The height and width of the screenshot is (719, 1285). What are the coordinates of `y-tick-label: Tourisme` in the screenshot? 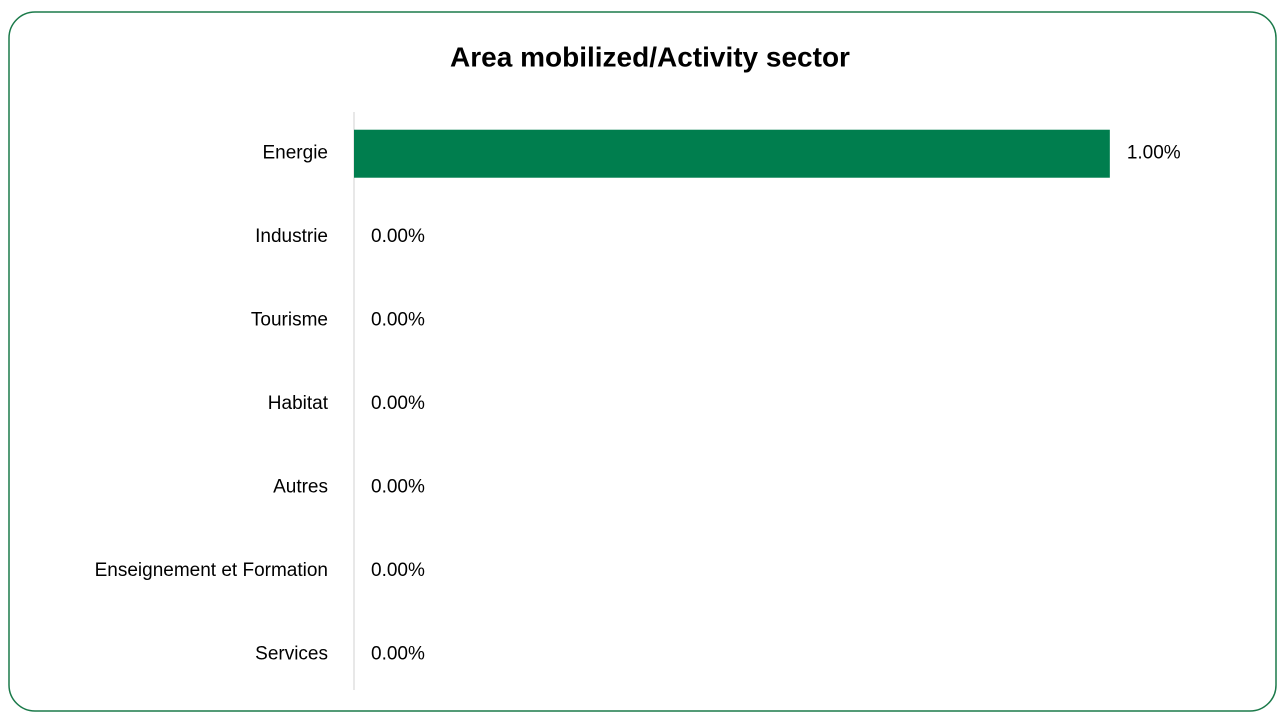 It's located at (289, 320).